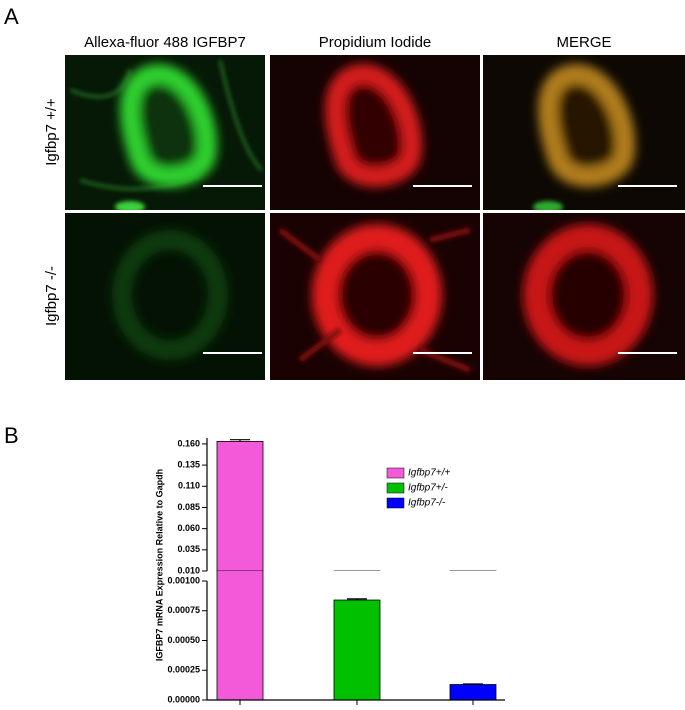 The height and width of the screenshot is (710, 685). Describe the element at coordinates (51, 132) in the screenshot. I see `row-label: Igfbp7 +/+` at that location.